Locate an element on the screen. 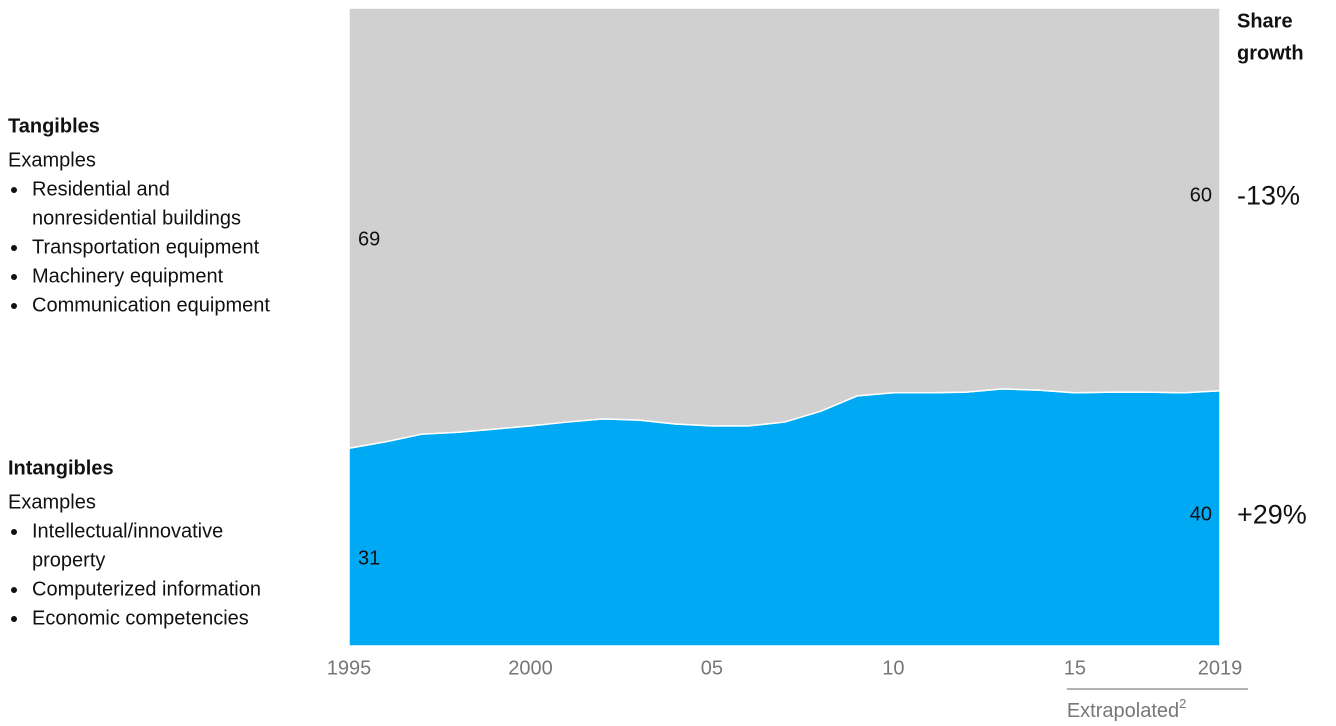 This screenshot has height=726, width=1336. legend-name: Tangibles is located at coordinates (54, 126).